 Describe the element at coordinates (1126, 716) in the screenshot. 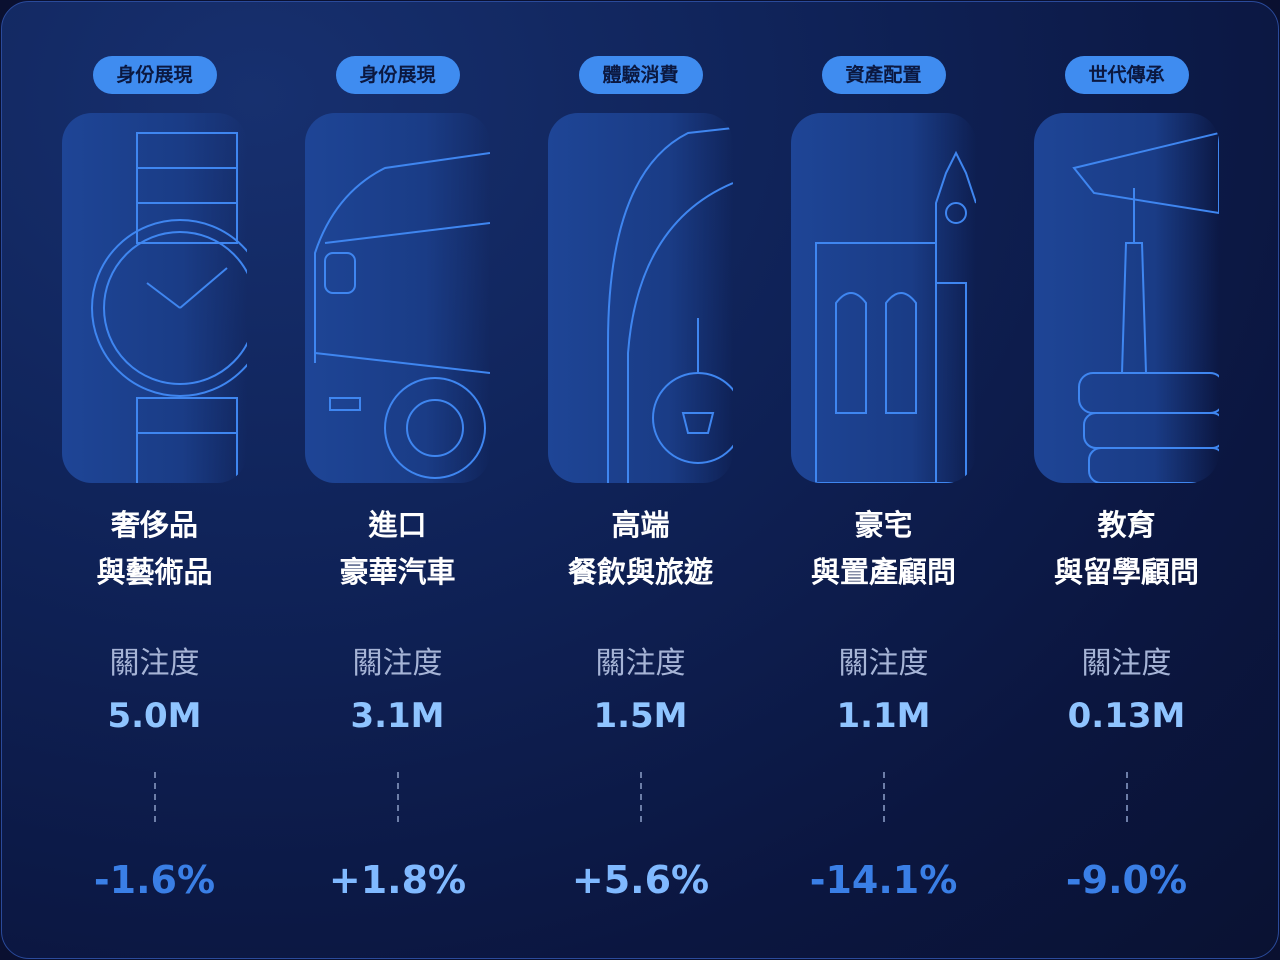

I see `metric-value: 0.13M` at that location.